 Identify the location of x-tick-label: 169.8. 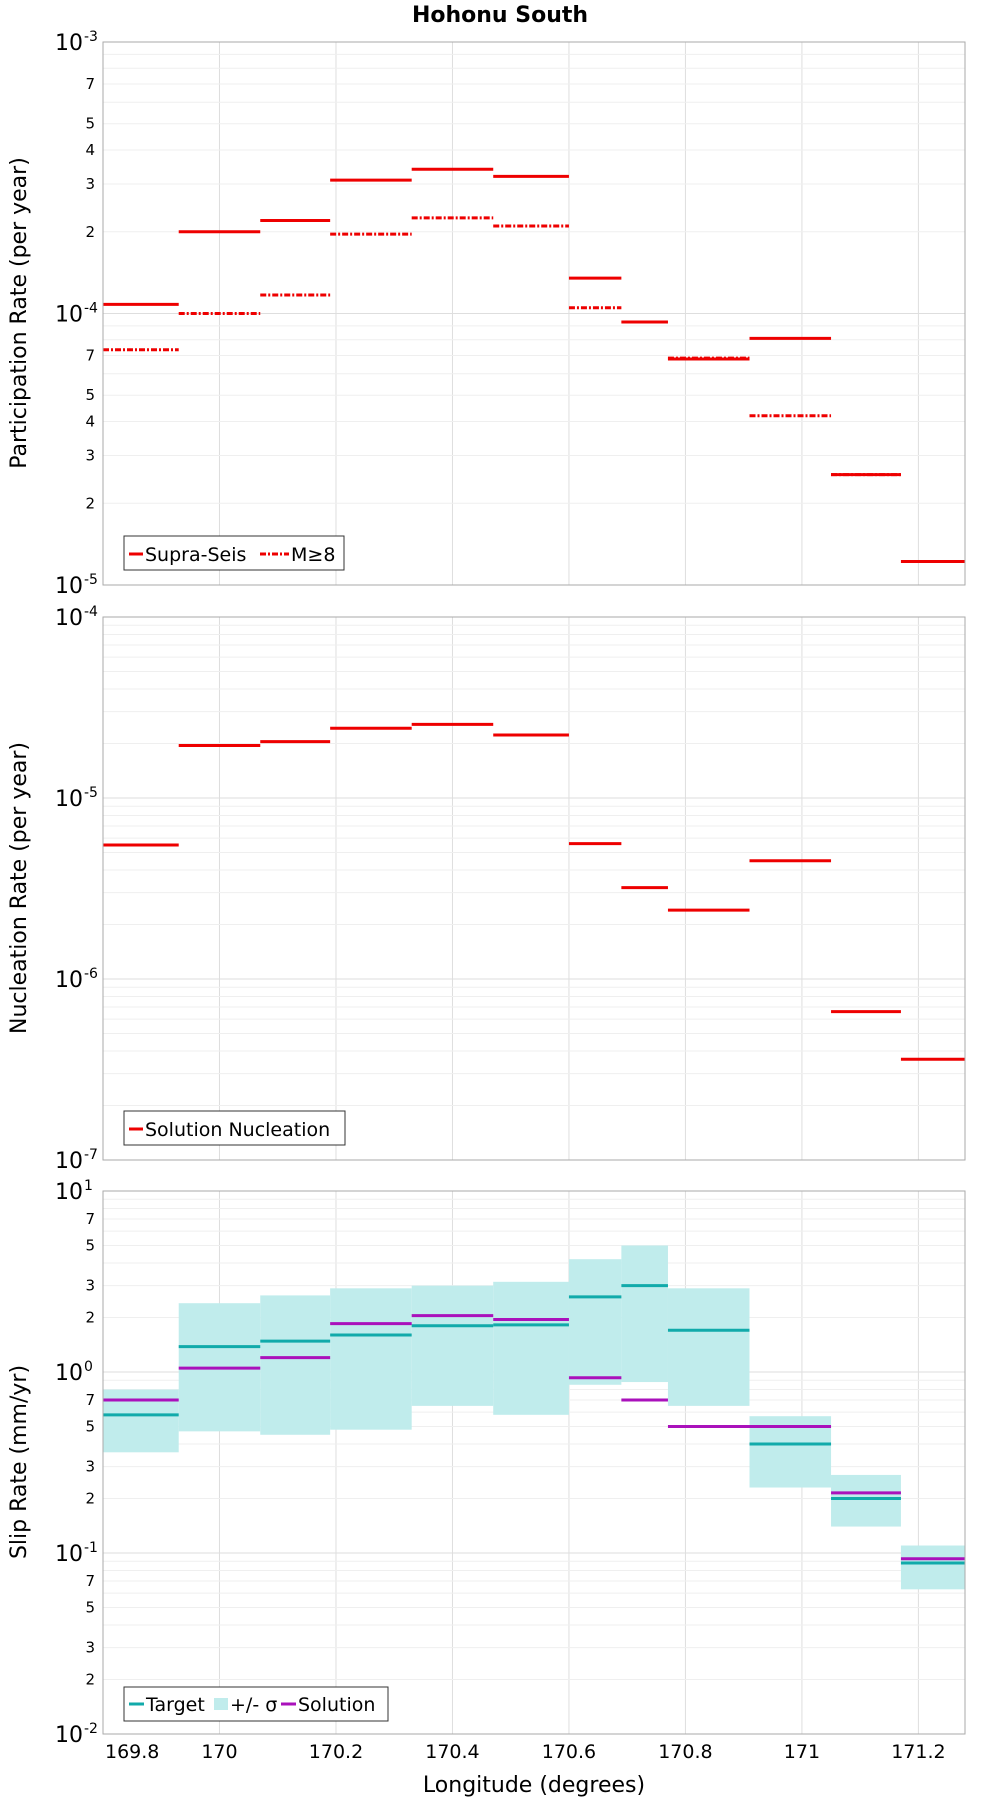
(132, 1752).